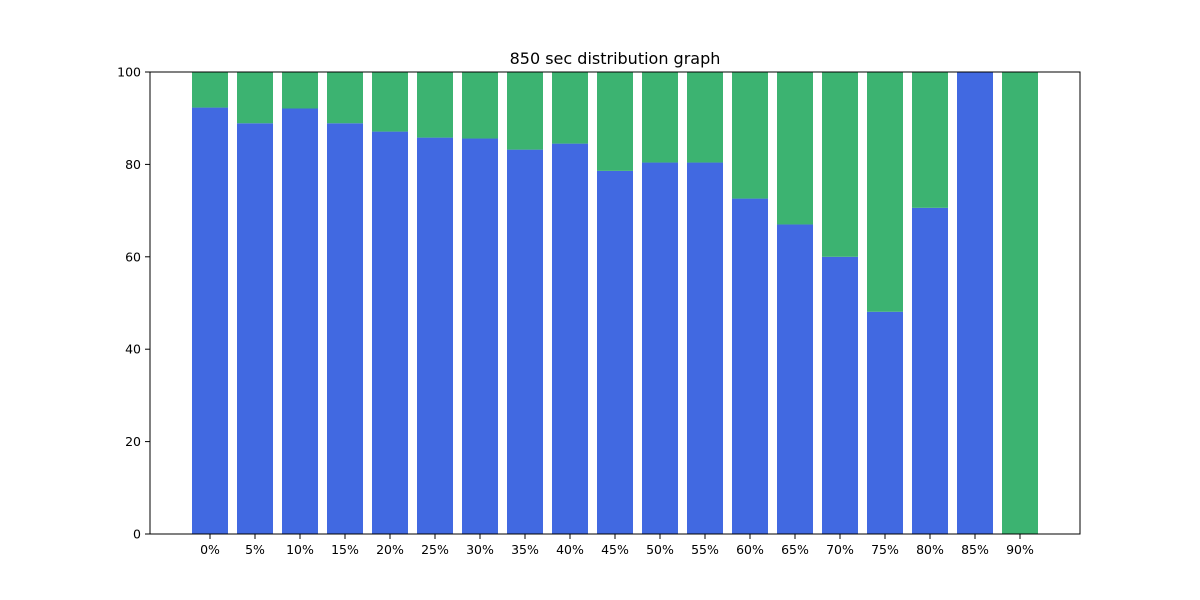 The height and width of the screenshot is (600, 1200). Describe the element at coordinates (133, 349) in the screenshot. I see `y-tick-label: 40` at that location.